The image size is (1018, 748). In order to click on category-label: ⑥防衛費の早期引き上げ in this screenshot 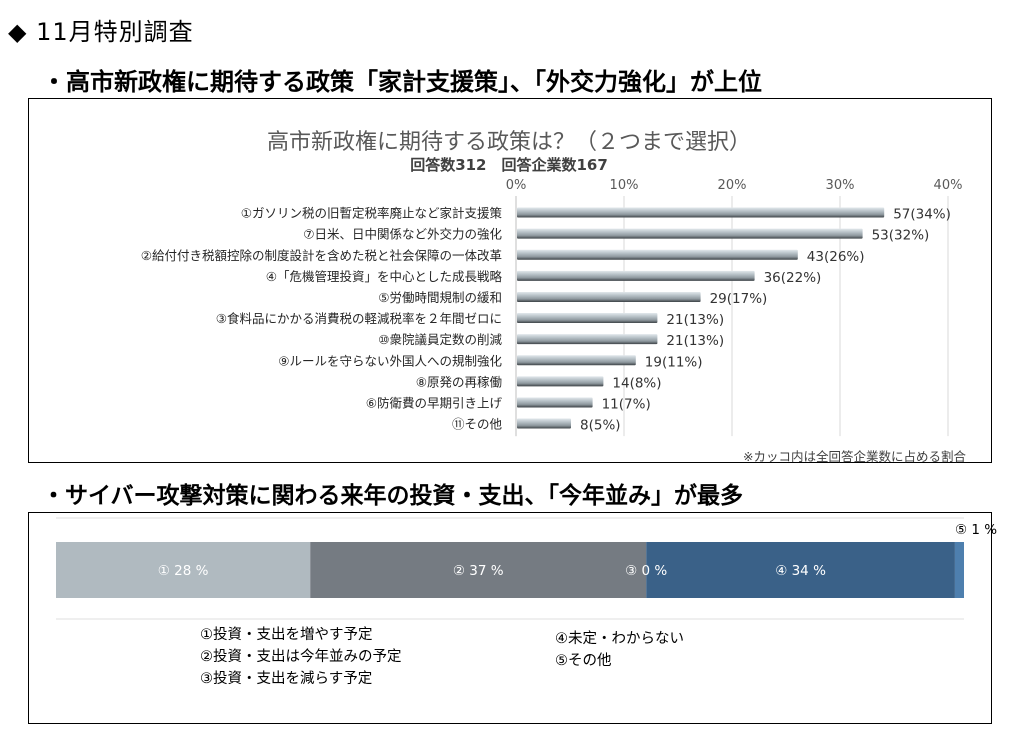, I will do `click(434, 402)`.